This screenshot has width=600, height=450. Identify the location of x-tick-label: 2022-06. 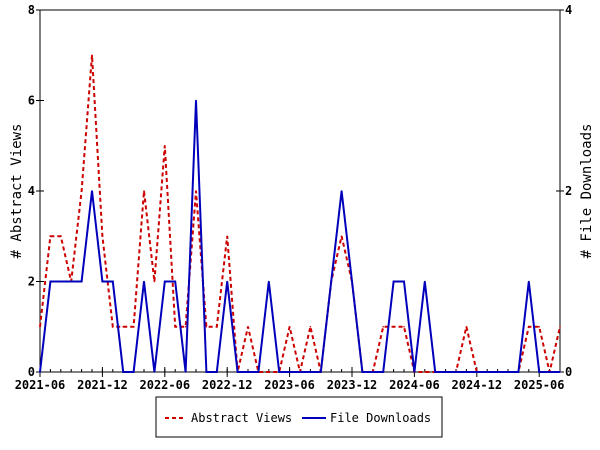
(165, 385).